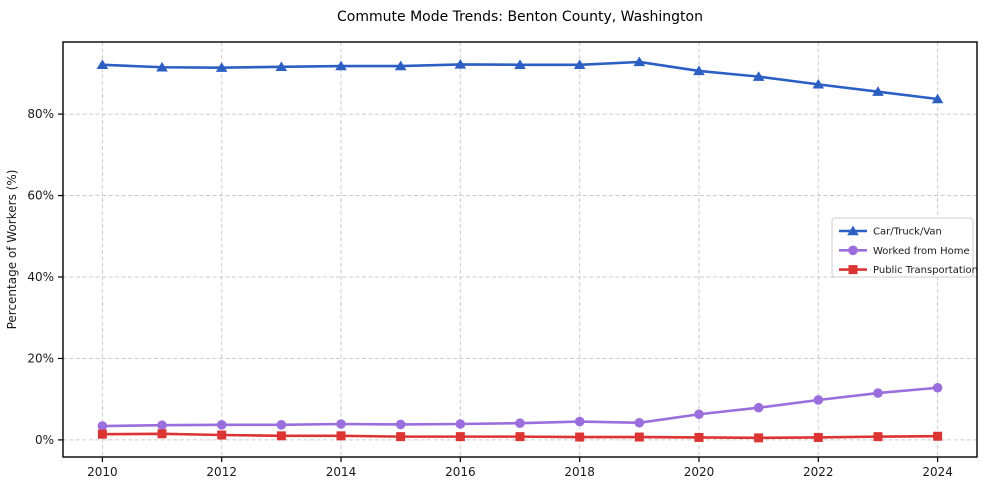 The image size is (990, 490). Describe the element at coordinates (579, 472) in the screenshot. I see `x-tick-label: 2018` at that location.